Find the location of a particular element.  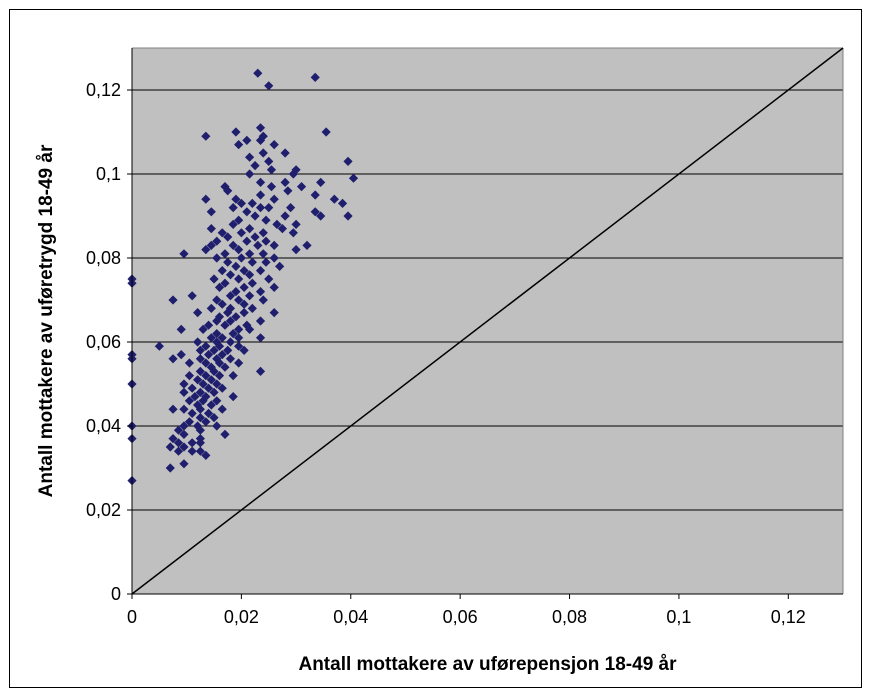

y-tick-label: 0,06 is located at coordinates (103, 342).